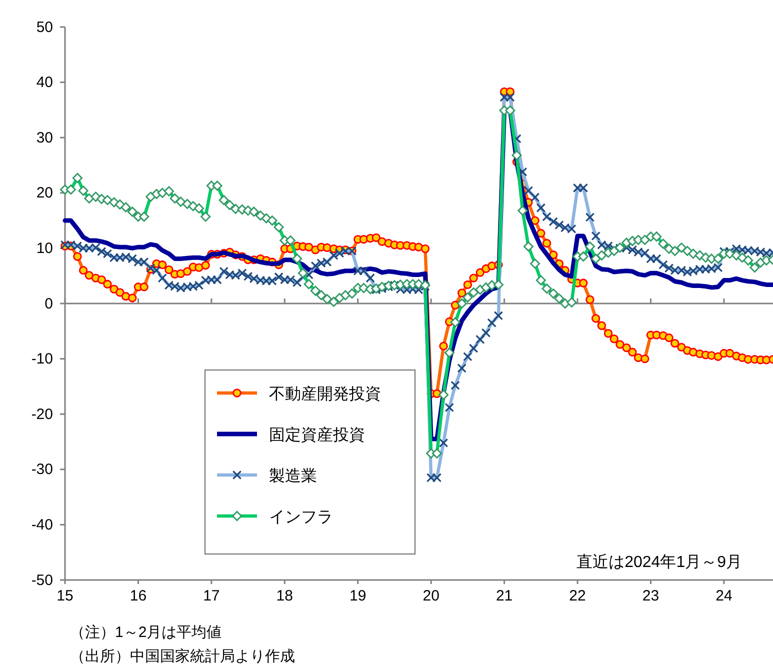  I want to click on y-tick-label: -50, so click(42, 580).